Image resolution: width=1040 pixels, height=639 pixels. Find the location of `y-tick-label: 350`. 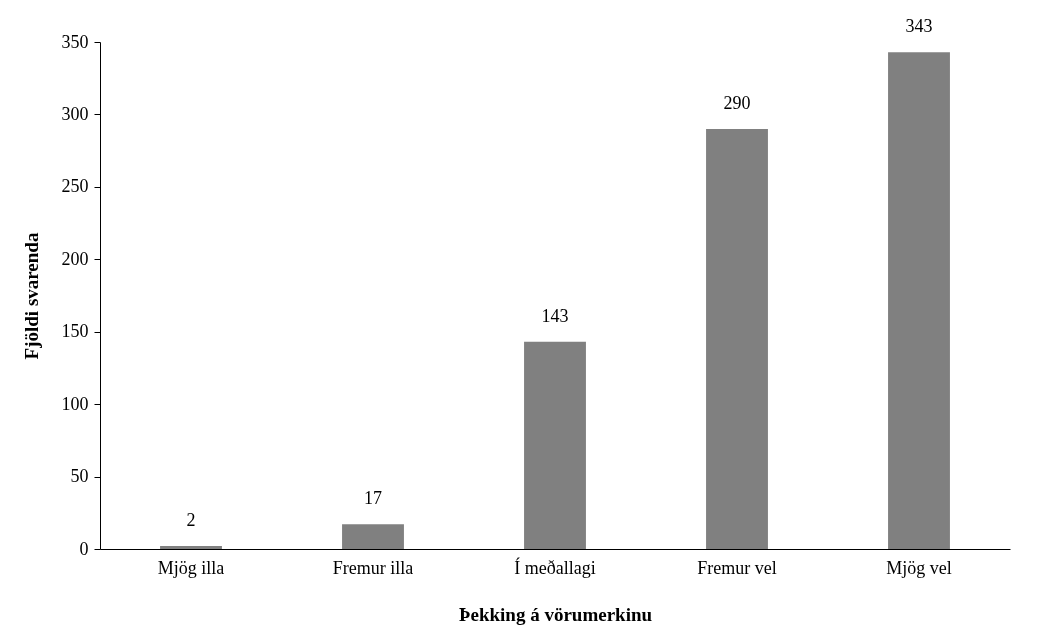

y-tick-label: 350 is located at coordinates (75, 41).